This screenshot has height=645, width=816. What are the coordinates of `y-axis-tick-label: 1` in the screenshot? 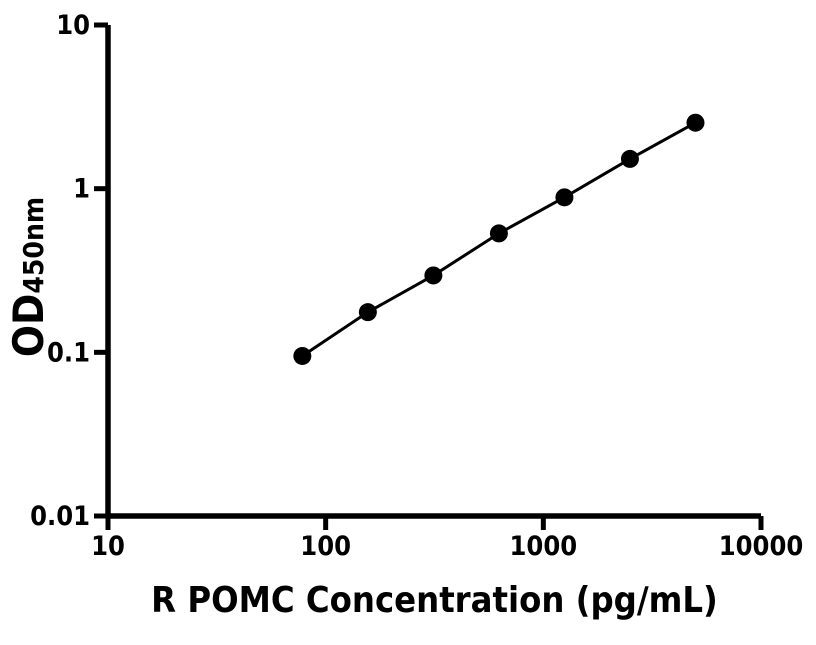 It's located at (81, 189).